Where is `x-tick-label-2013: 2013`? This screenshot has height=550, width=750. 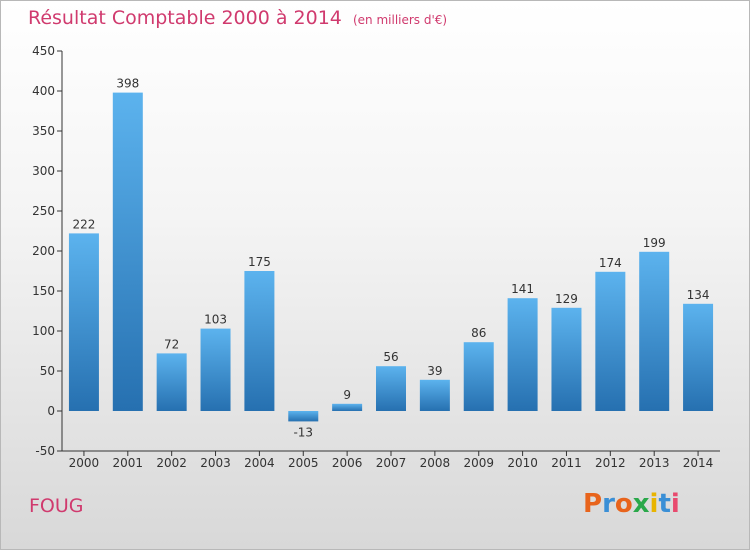 x-tick-label-2013: 2013 is located at coordinates (654, 463).